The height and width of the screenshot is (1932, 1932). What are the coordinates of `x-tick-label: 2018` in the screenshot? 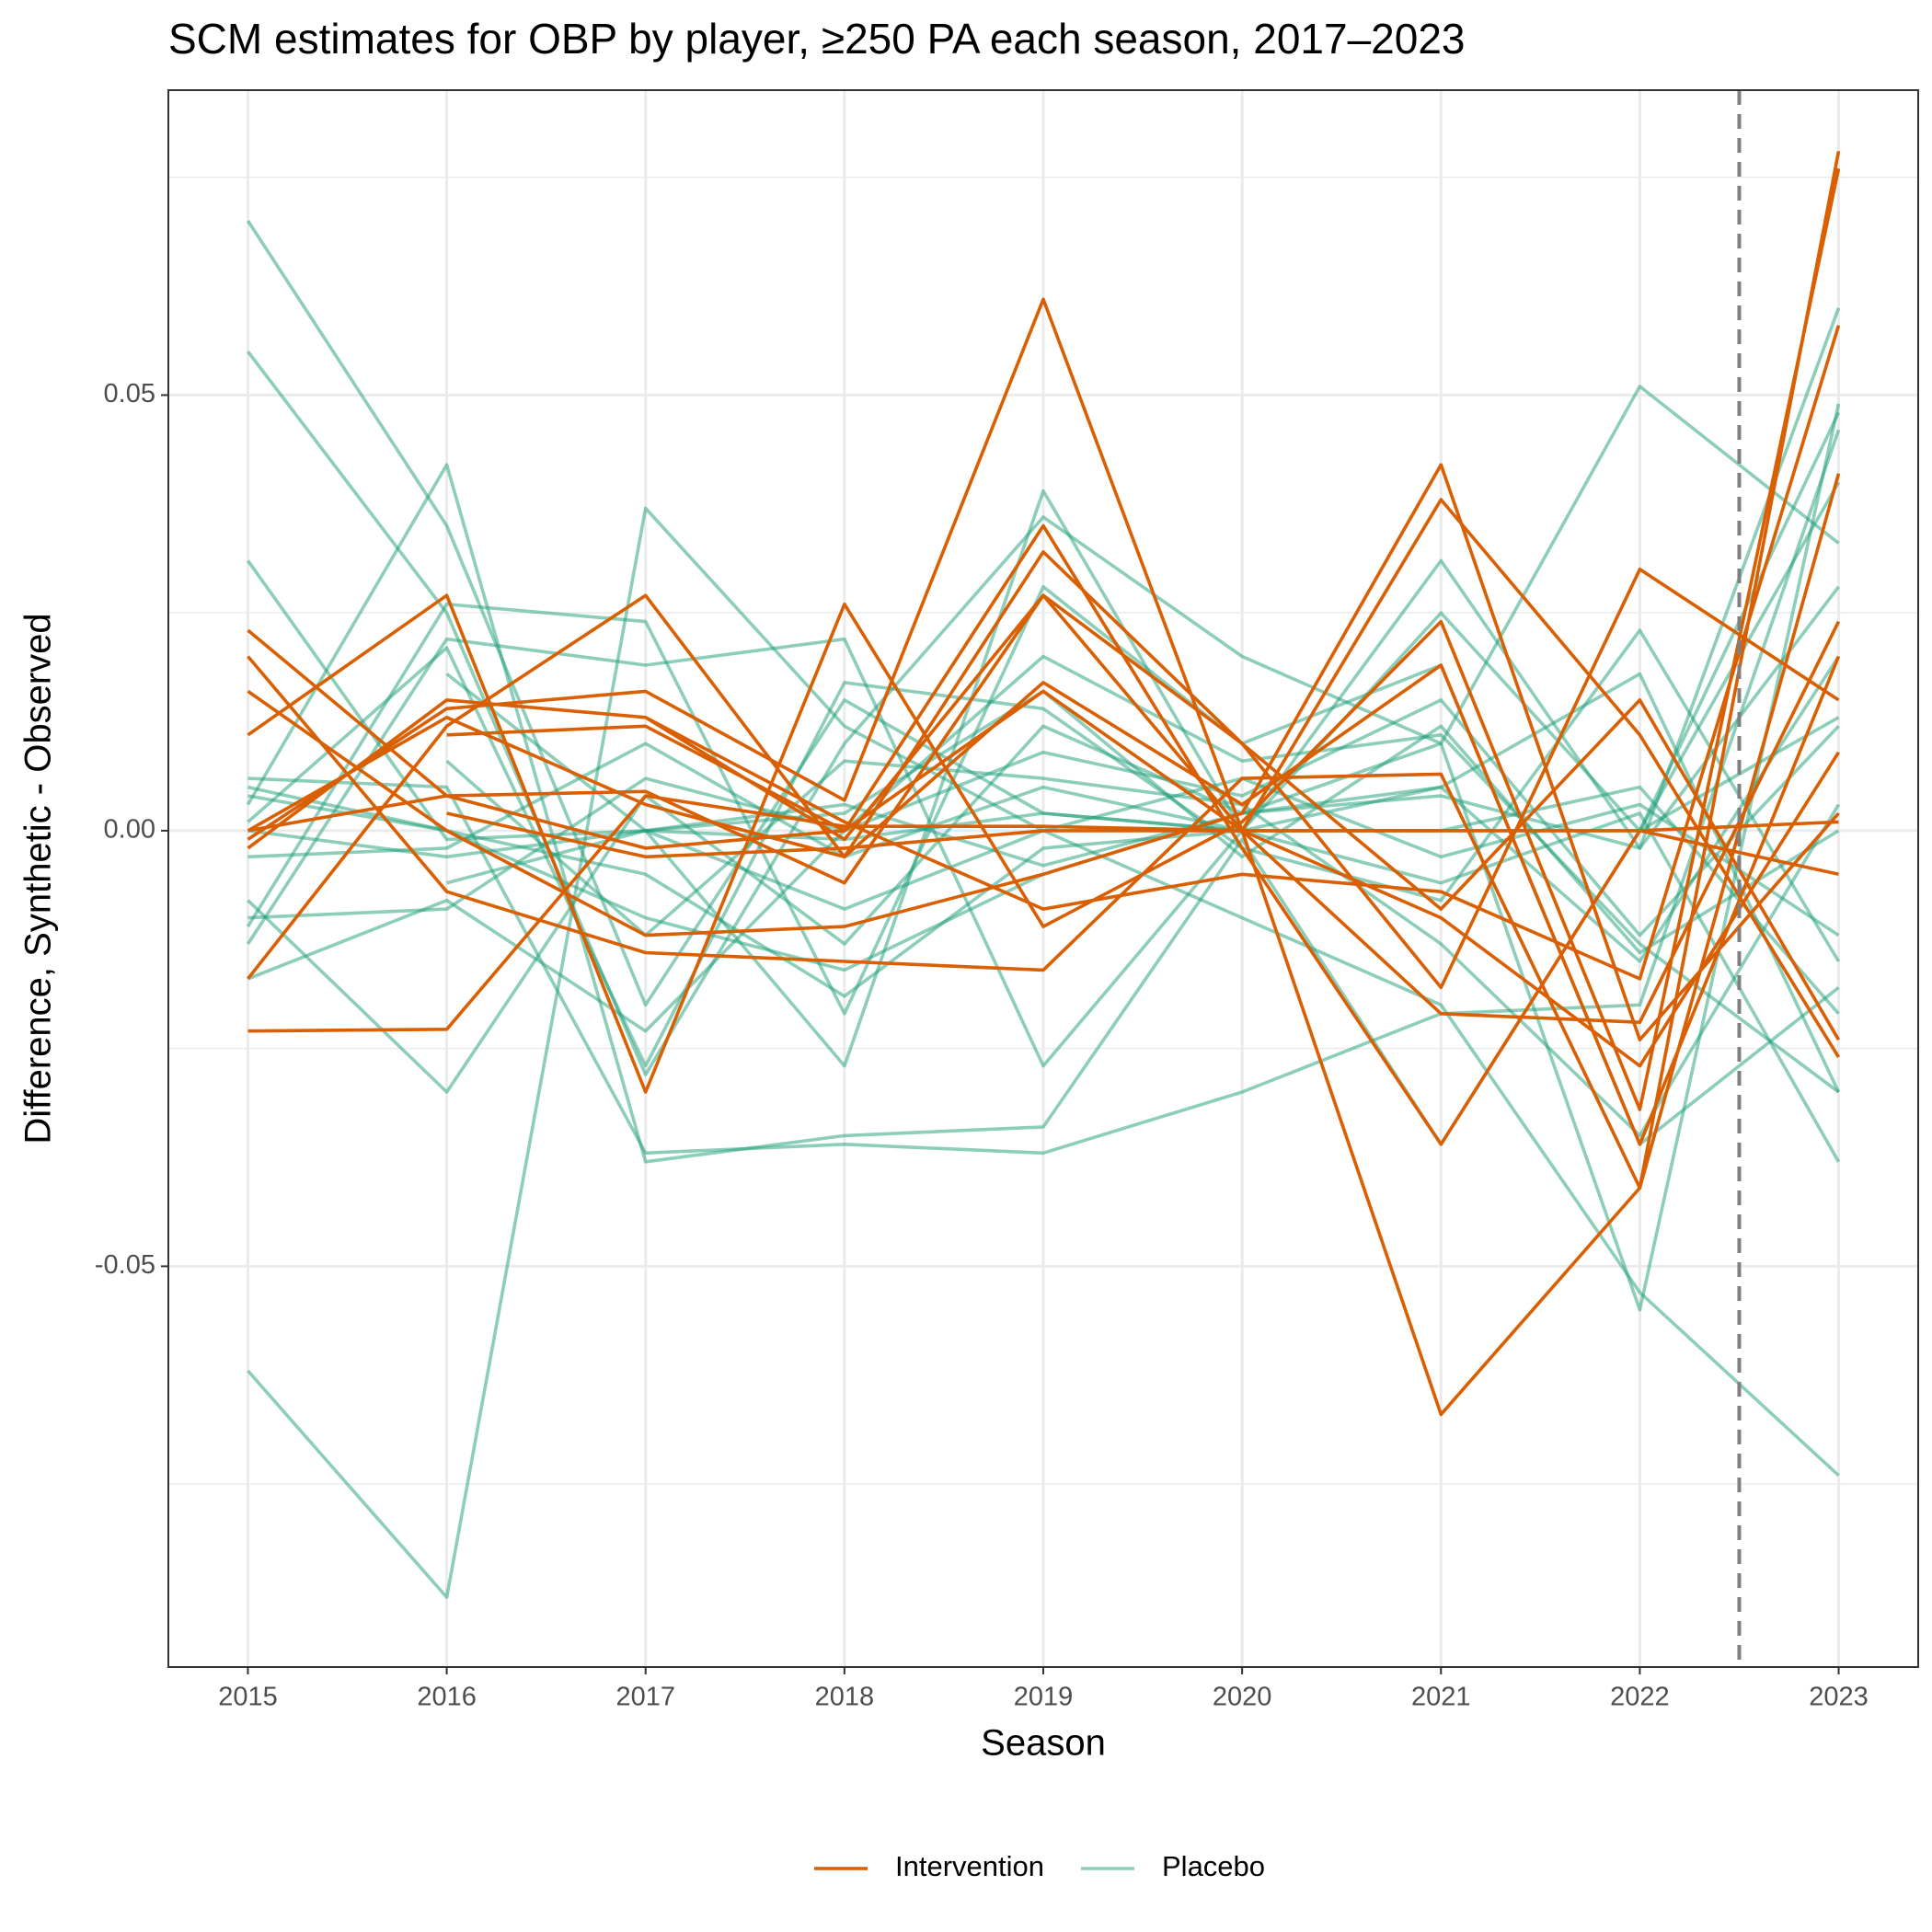 It's located at (845, 1697).